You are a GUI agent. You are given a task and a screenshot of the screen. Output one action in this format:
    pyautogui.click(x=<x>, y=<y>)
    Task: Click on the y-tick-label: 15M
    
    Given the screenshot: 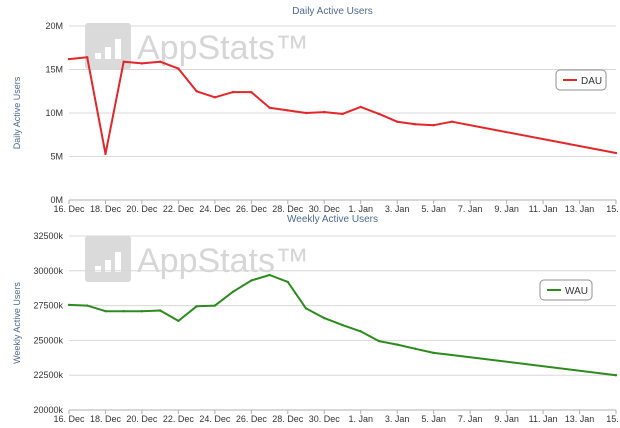 What is the action you would take?
    pyautogui.click(x=54, y=70)
    